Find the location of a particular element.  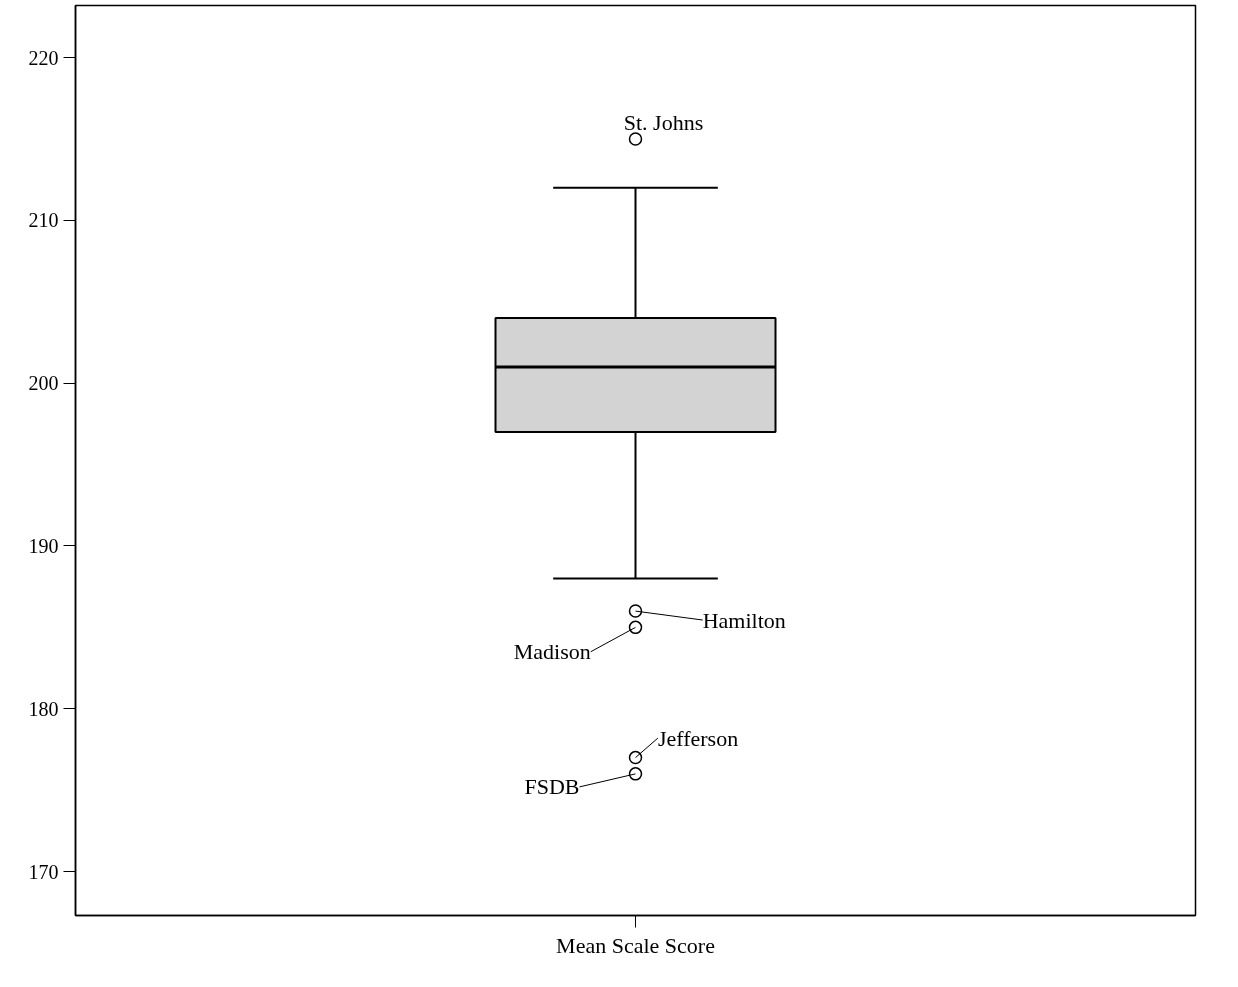

annotation: Hamilton is located at coordinates (744, 620).